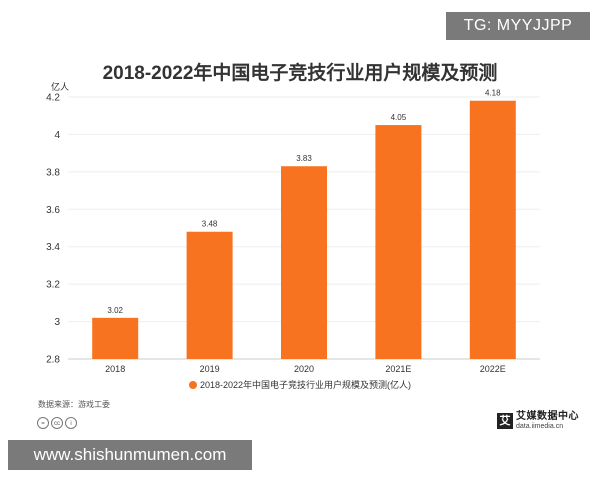  I want to click on brand-logo: 艾 艾媒数据中心 data.iimedia.cn, so click(538, 421).